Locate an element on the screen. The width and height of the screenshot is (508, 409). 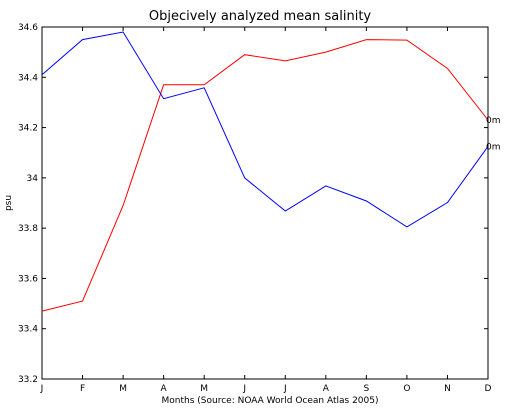
y-tick-label: 33.8 is located at coordinates (28, 229).